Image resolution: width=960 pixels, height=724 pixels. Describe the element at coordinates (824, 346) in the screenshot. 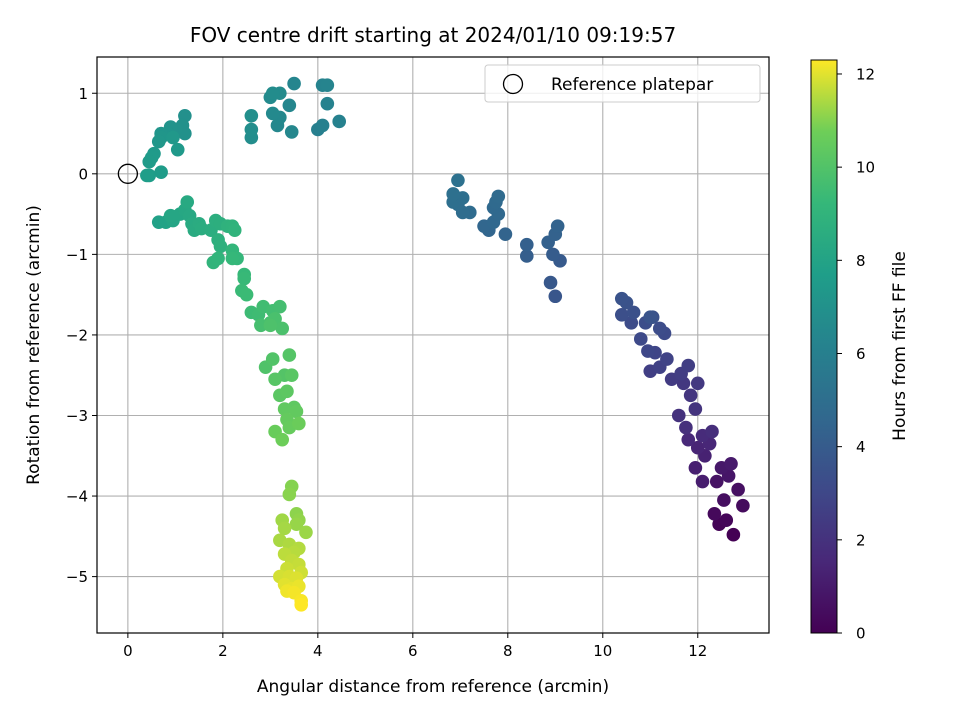

I see `colorbar-gradient` at that location.